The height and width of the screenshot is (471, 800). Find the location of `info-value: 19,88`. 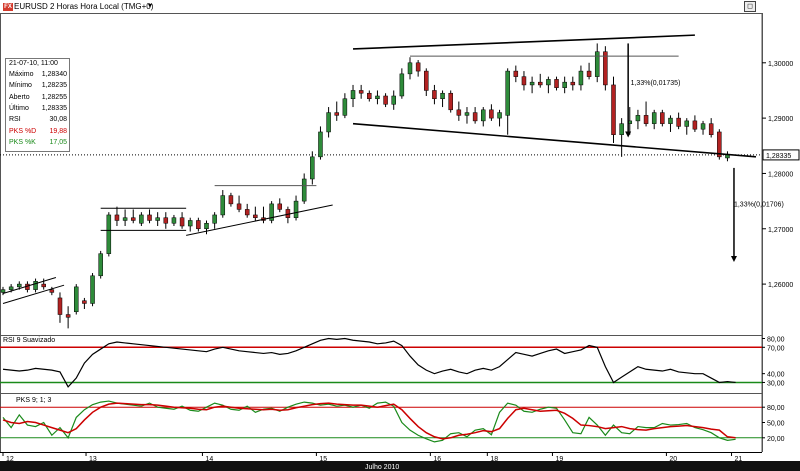

info-value: 19,88 is located at coordinates (58, 131).